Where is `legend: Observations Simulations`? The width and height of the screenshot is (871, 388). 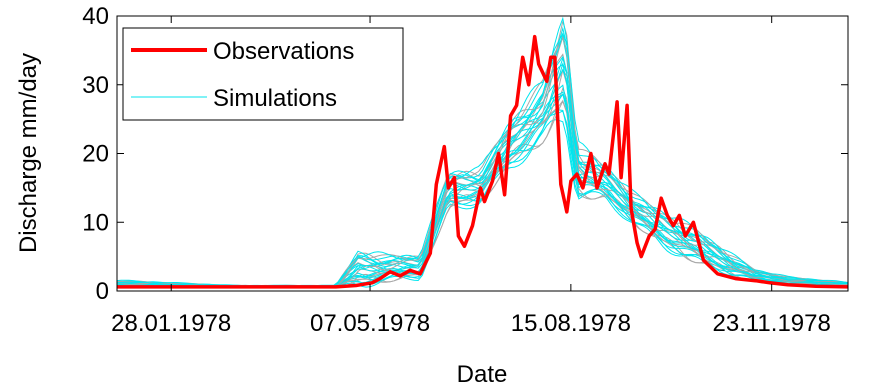
legend: Observations Simulations is located at coordinates (263, 74).